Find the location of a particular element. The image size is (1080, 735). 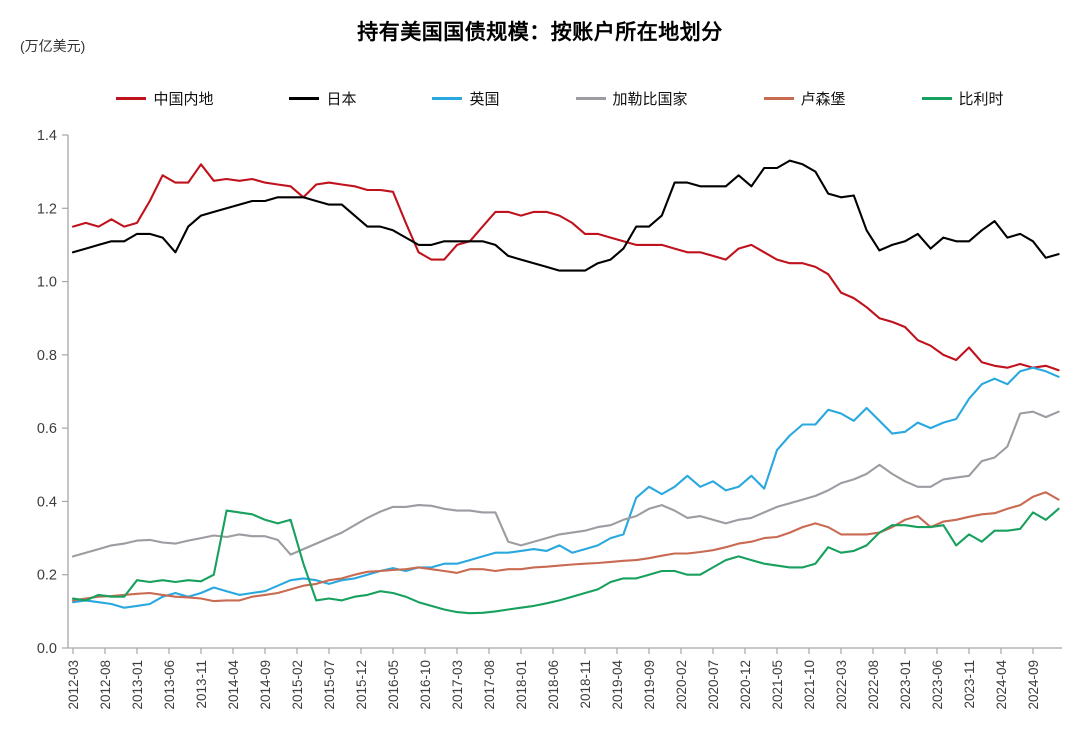

x-tick-label: 2016-05 is located at coordinates (393, 685).